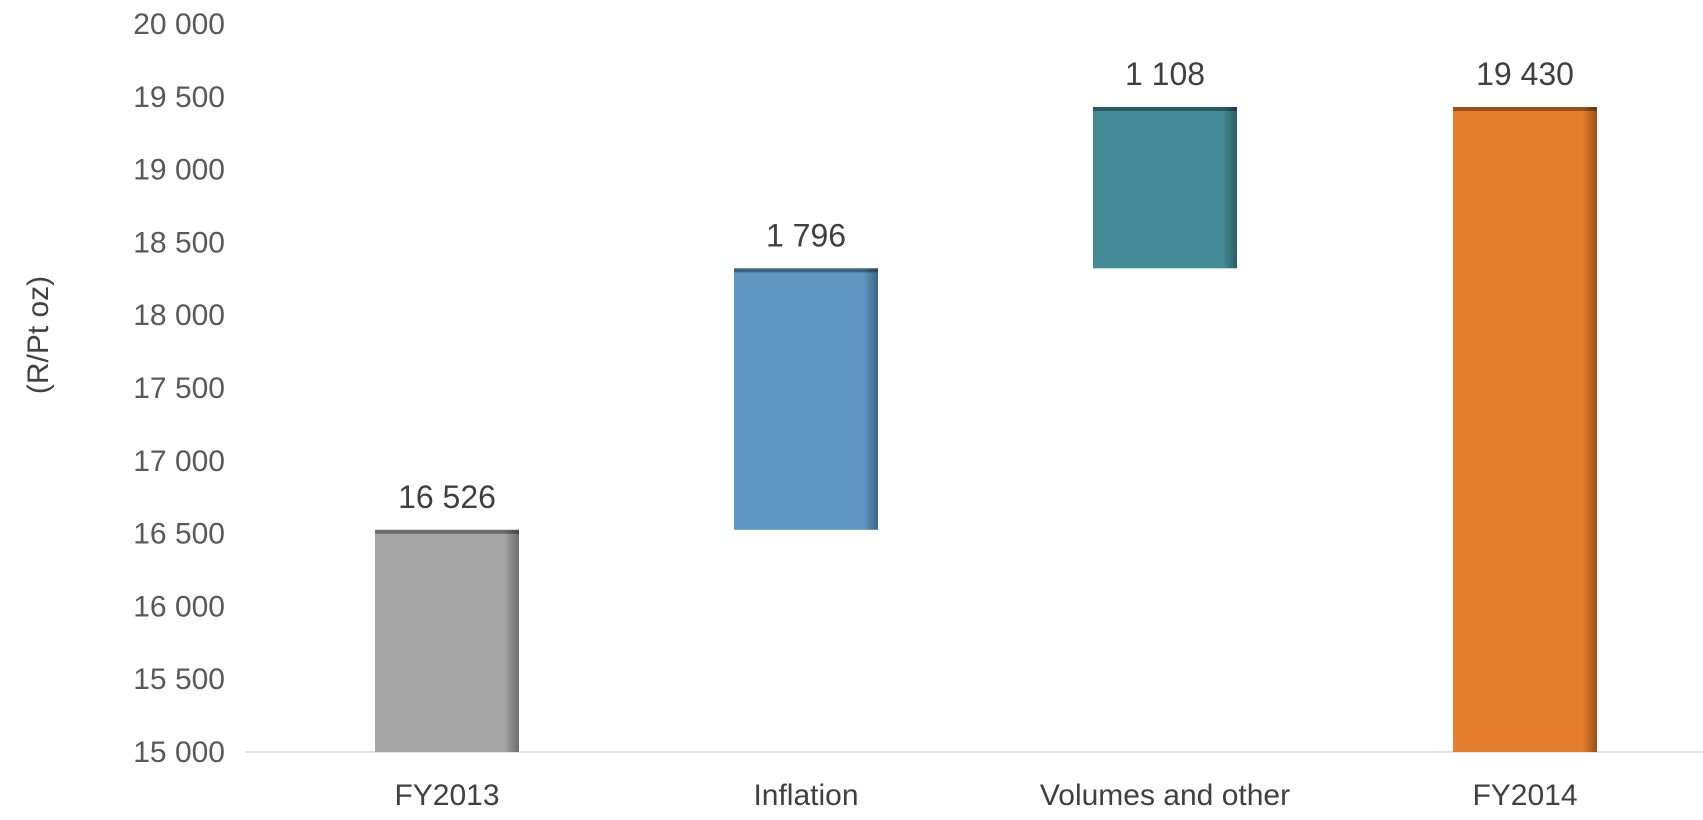 This screenshot has width=1703, height=820. I want to click on category-label: Volumes and other, so click(1165, 795).